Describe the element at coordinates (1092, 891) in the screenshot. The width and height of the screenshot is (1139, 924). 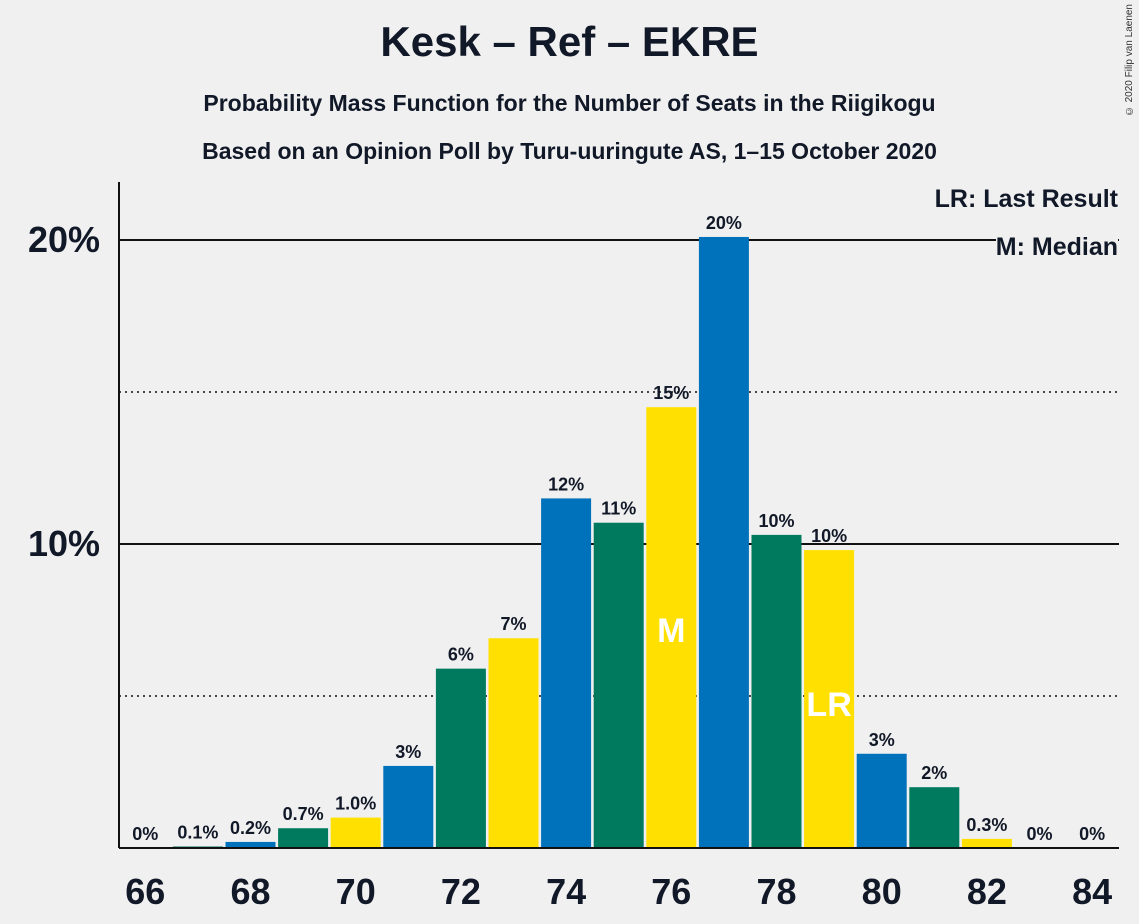
I see `x-tick-label: 84` at that location.